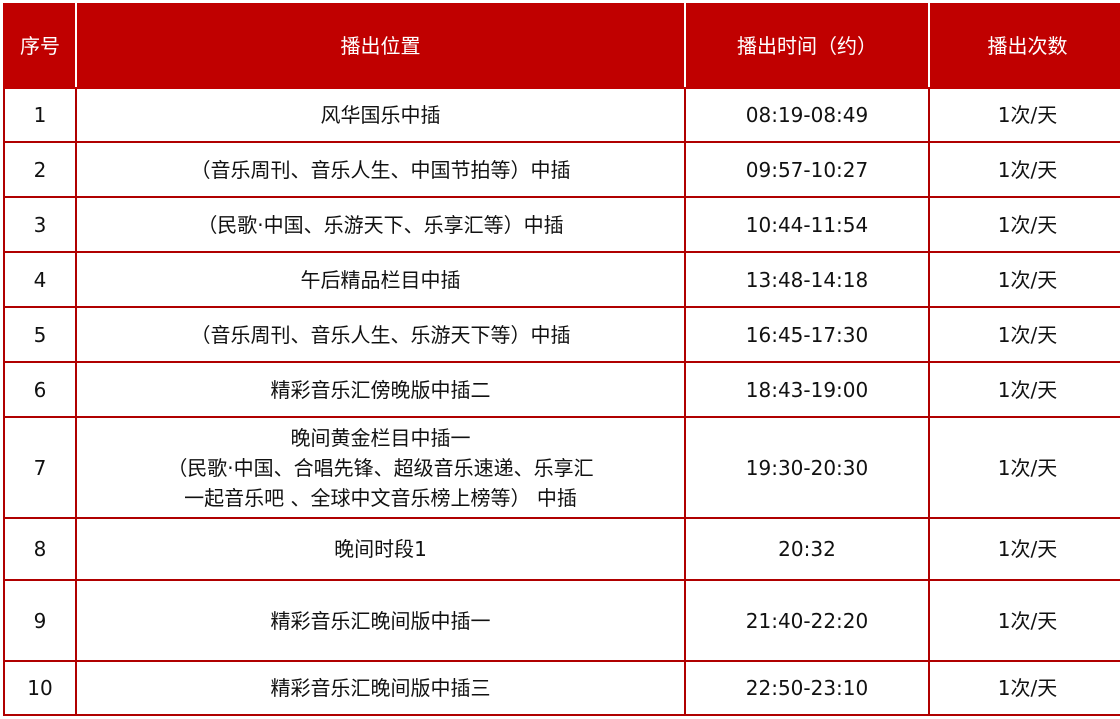 This screenshot has width=1120, height=719. I want to click on header-index: 序号, so click(40, 46).